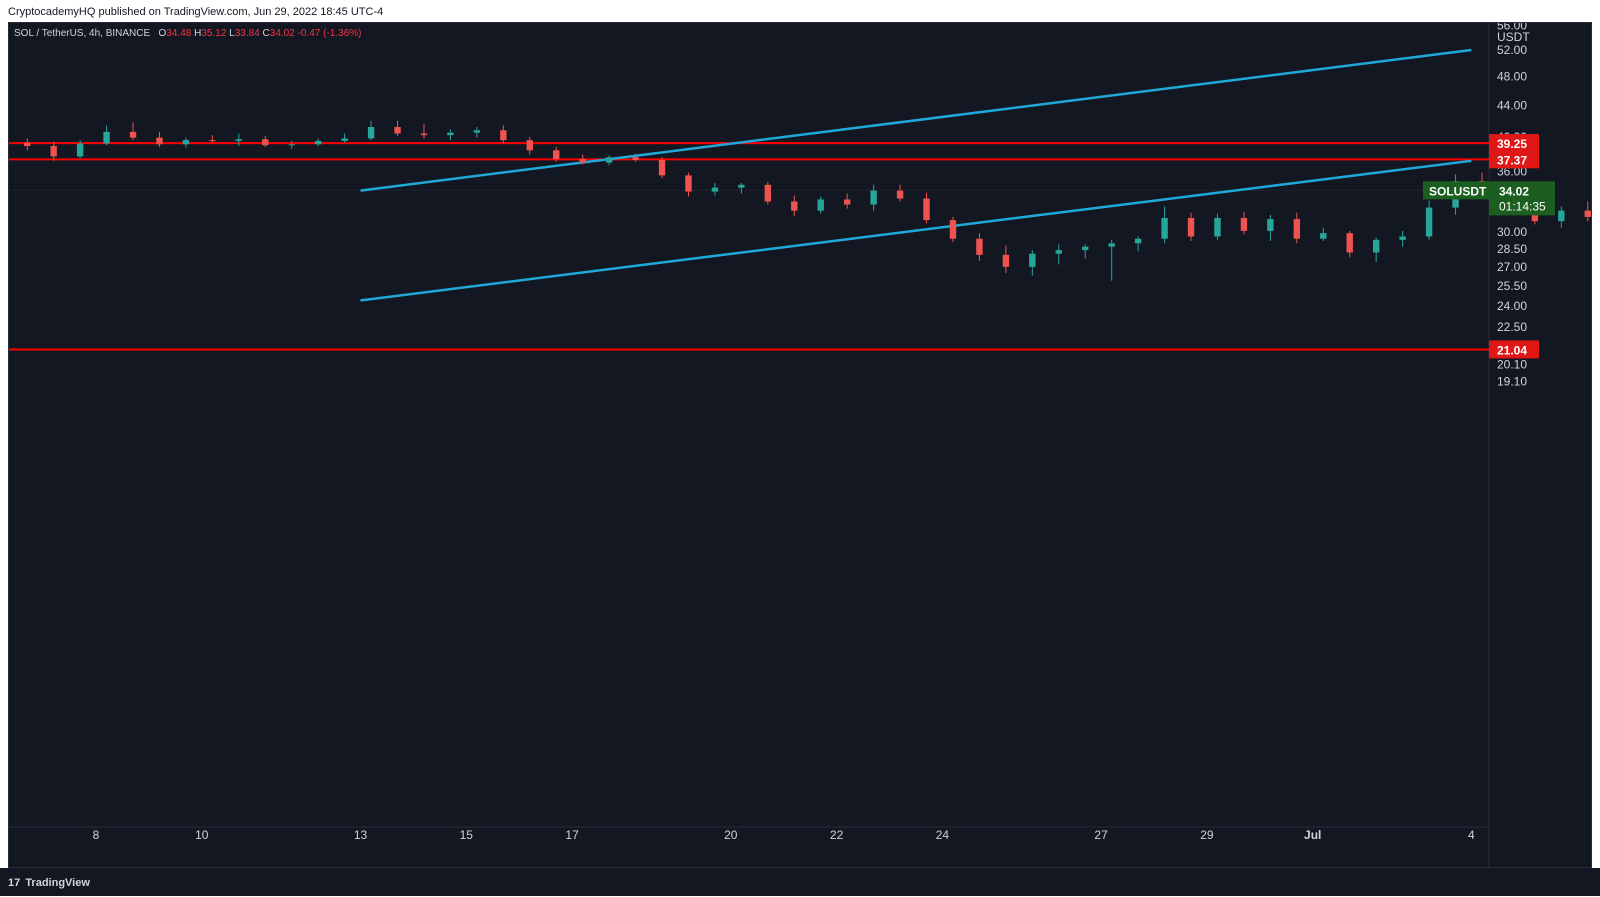  What do you see at coordinates (1471, 835) in the screenshot?
I see `time-tick-label: 4` at bounding box center [1471, 835].